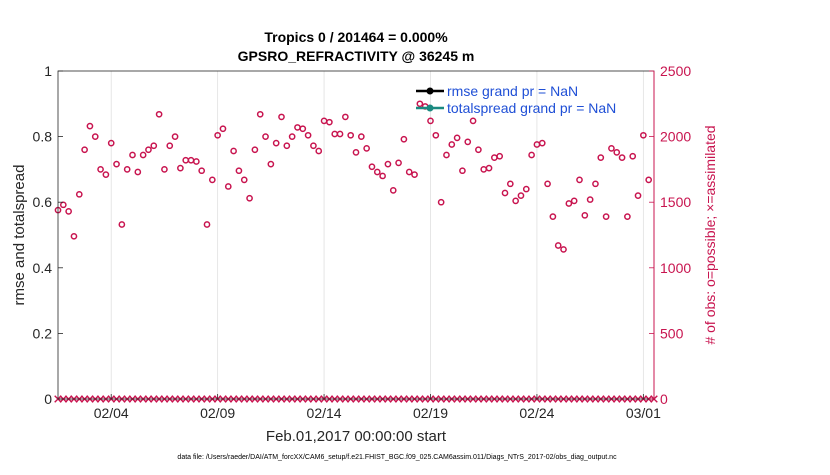 This screenshot has height=475, width=830. What do you see at coordinates (217, 413) in the screenshot?
I see `x-tick-label: 02/09` at bounding box center [217, 413].